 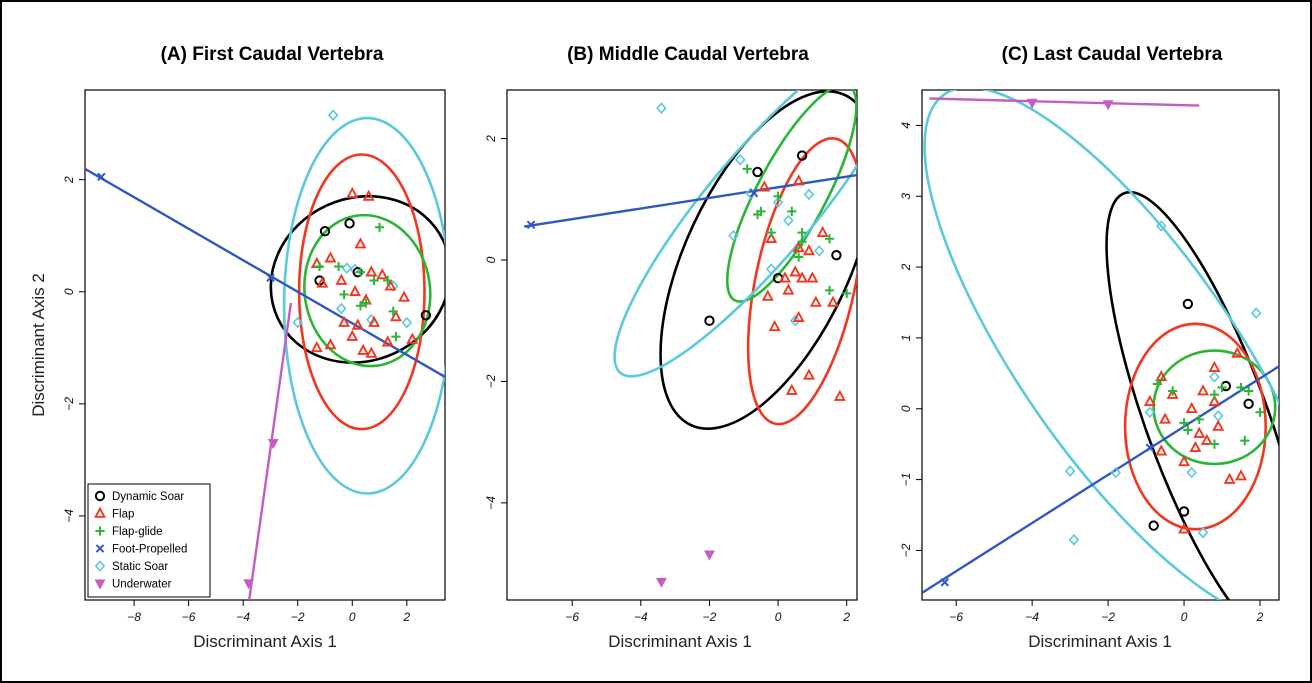 What do you see at coordinates (100, 496) in the screenshot?
I see `legend-marker-dynamic-soar` at bounding box center [100, 496].